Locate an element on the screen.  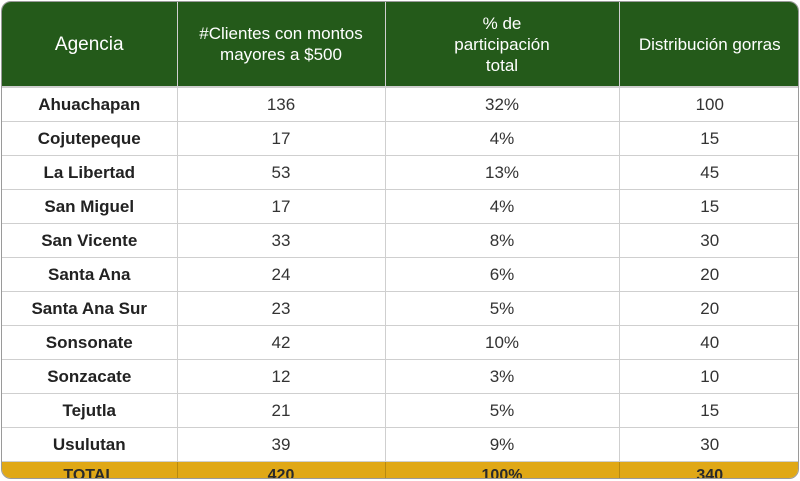
table-row: Tejutla 21 5% 15 is located at coordinates (400, 410).